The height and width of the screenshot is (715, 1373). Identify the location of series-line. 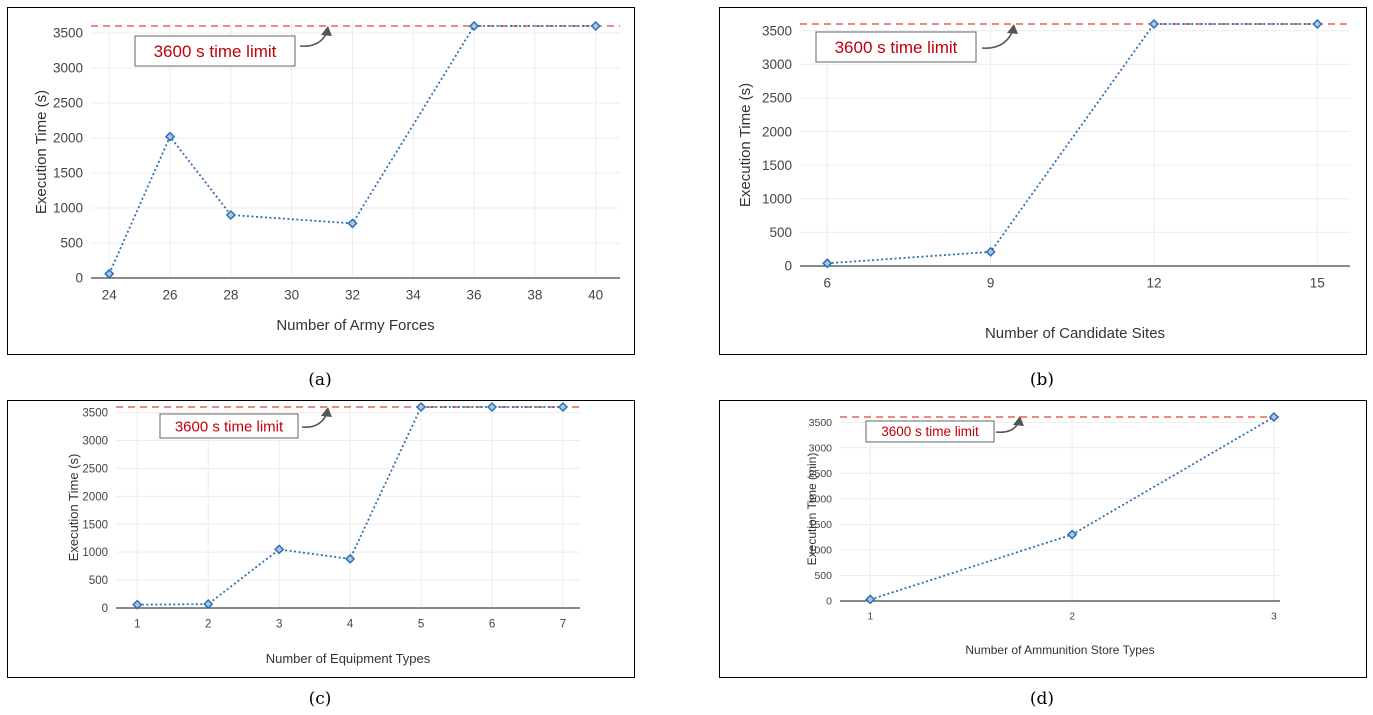
(1072, 144).